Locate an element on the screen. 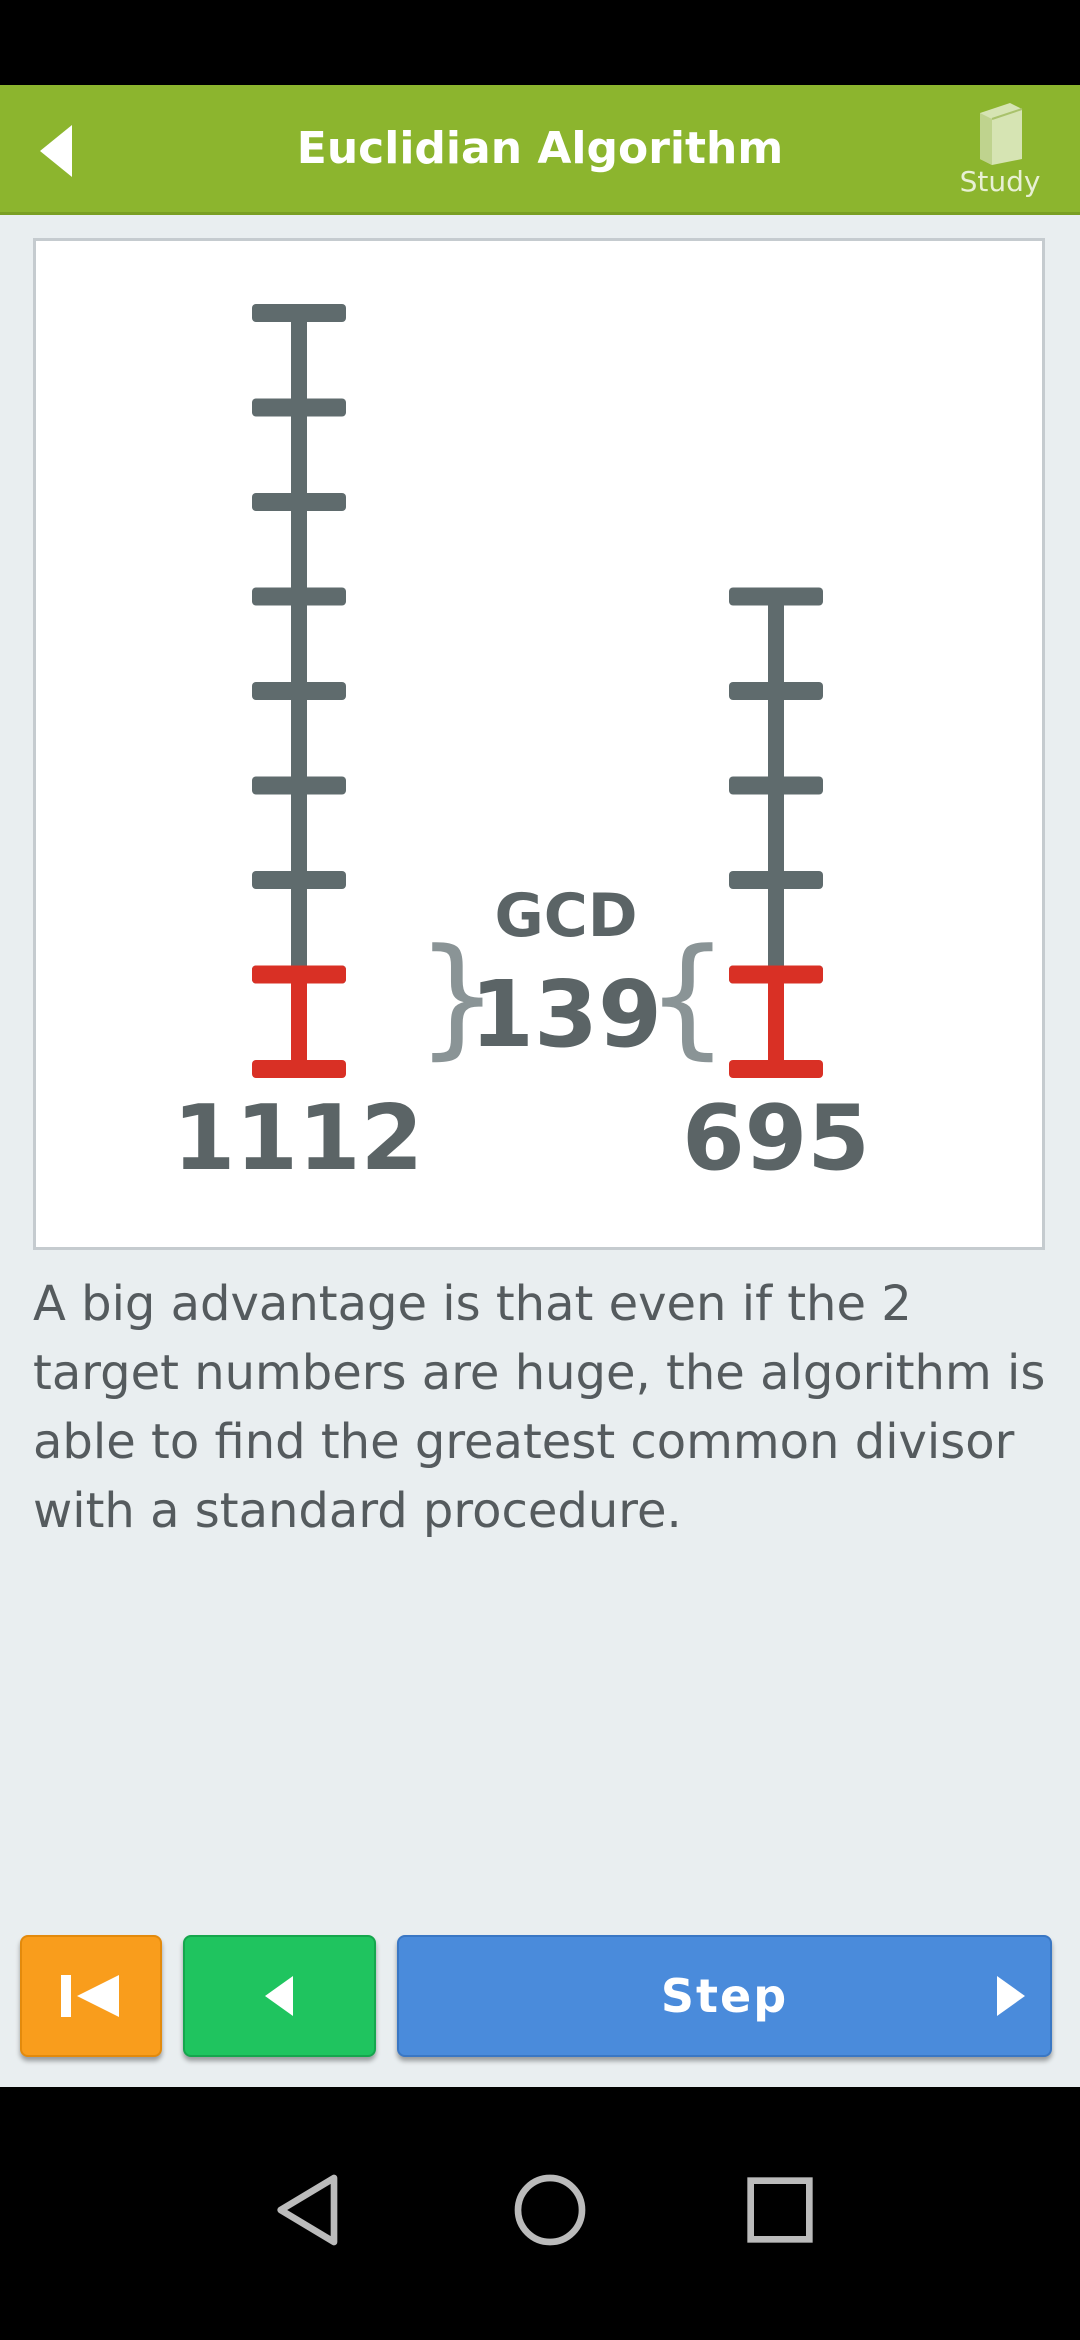 This screenshot has height=2340, width=1080. left-brace: } is located at coordinates (457, 996).